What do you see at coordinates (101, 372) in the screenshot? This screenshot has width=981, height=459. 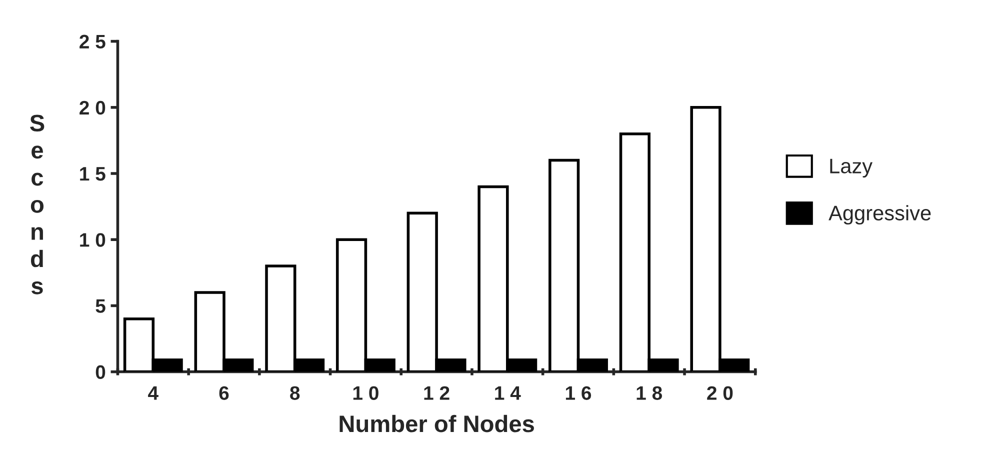 I see `y-tick-label: 0` at bounding box center [101, 372].